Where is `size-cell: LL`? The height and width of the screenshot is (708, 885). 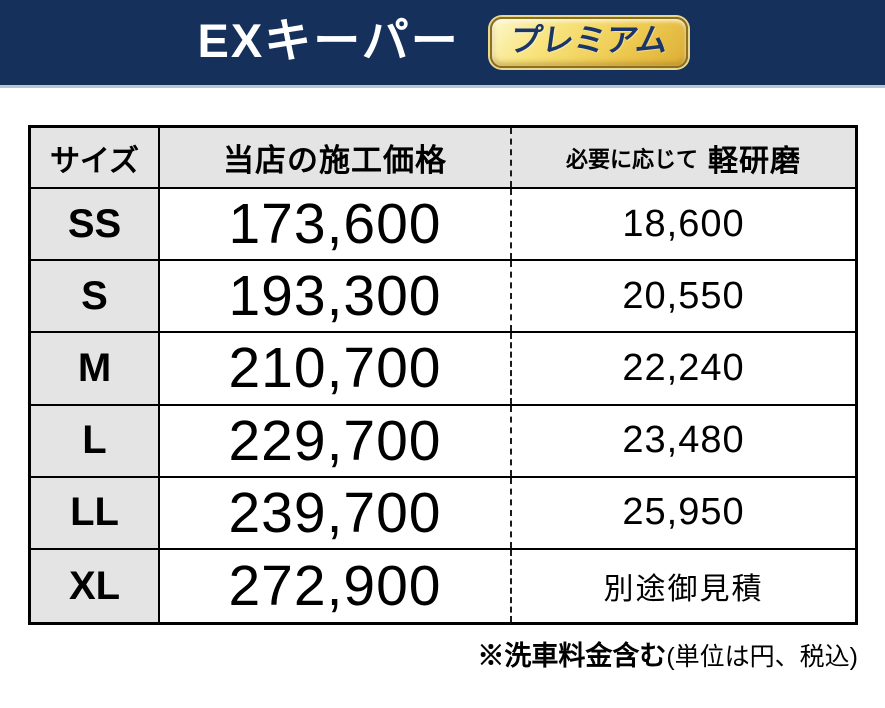
size-cell: LL is located at coordinates (95, 512).